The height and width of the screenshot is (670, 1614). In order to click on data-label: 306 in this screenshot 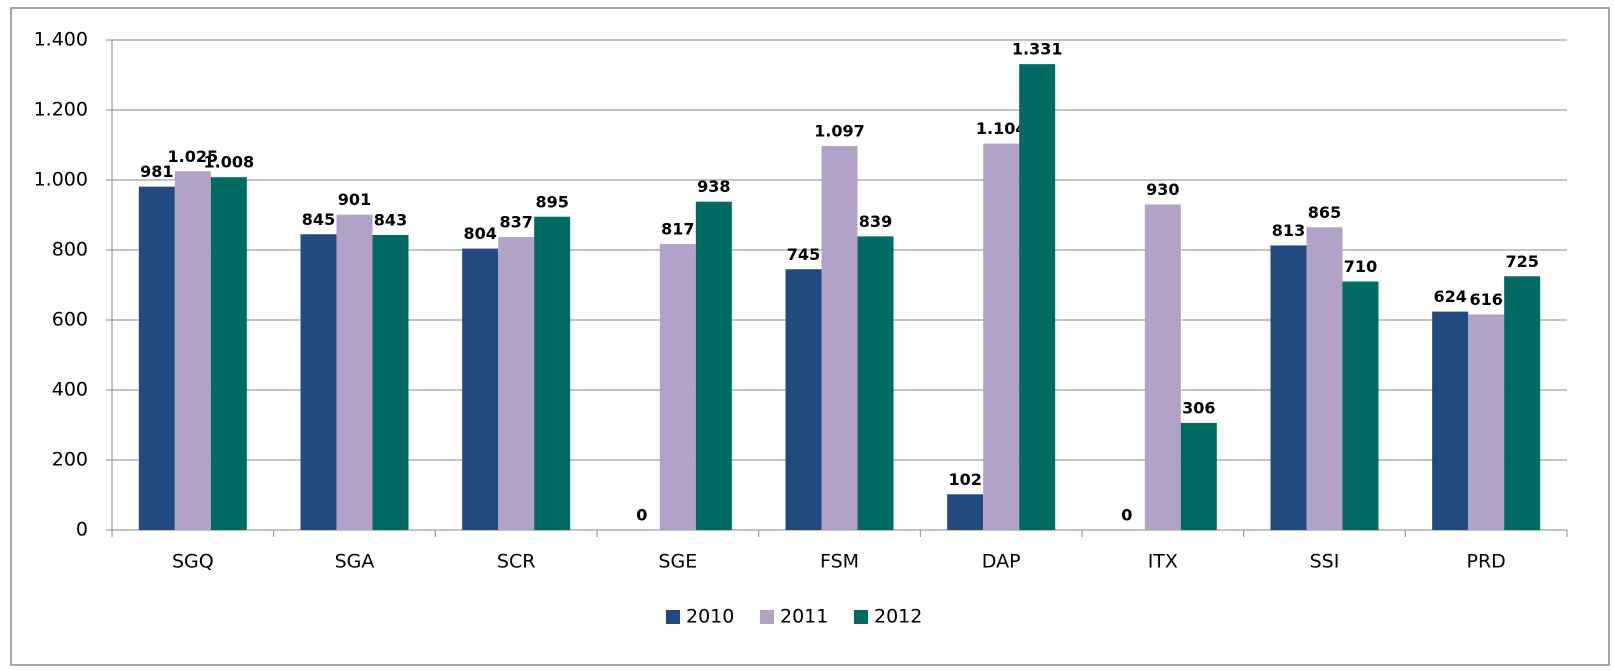, I will do `click(1198, 407)`.